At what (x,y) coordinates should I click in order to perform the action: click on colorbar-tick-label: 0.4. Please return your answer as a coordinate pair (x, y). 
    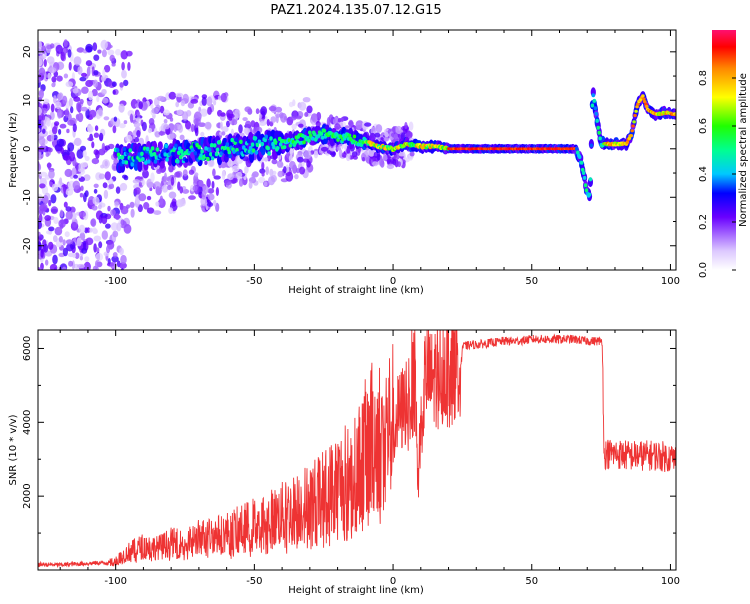
    Looking at the image, I should click on (703, 174).